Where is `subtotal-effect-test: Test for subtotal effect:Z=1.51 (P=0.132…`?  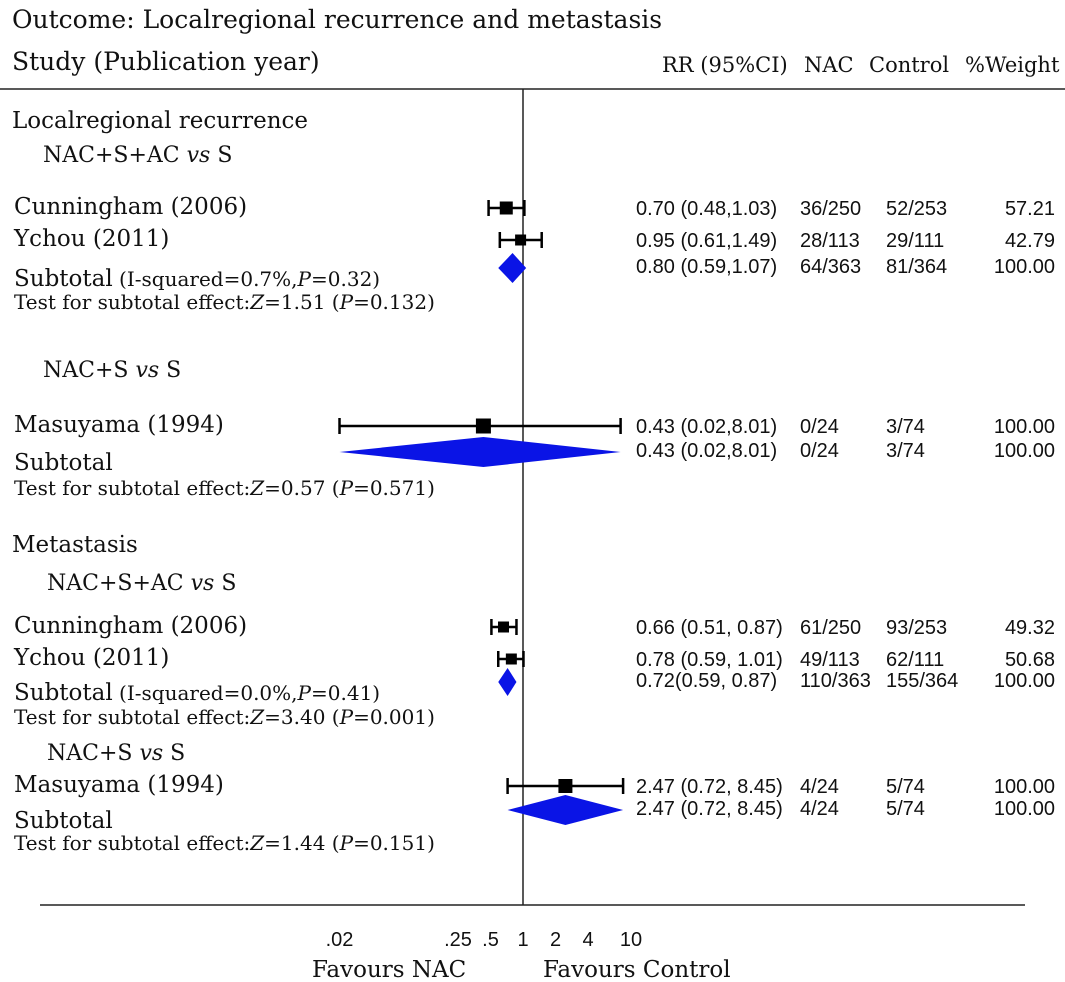 subtotal-effect-test: Test for subtotal effect:Z=1.51 (P=0.132… is located at coordinates (224, 302).